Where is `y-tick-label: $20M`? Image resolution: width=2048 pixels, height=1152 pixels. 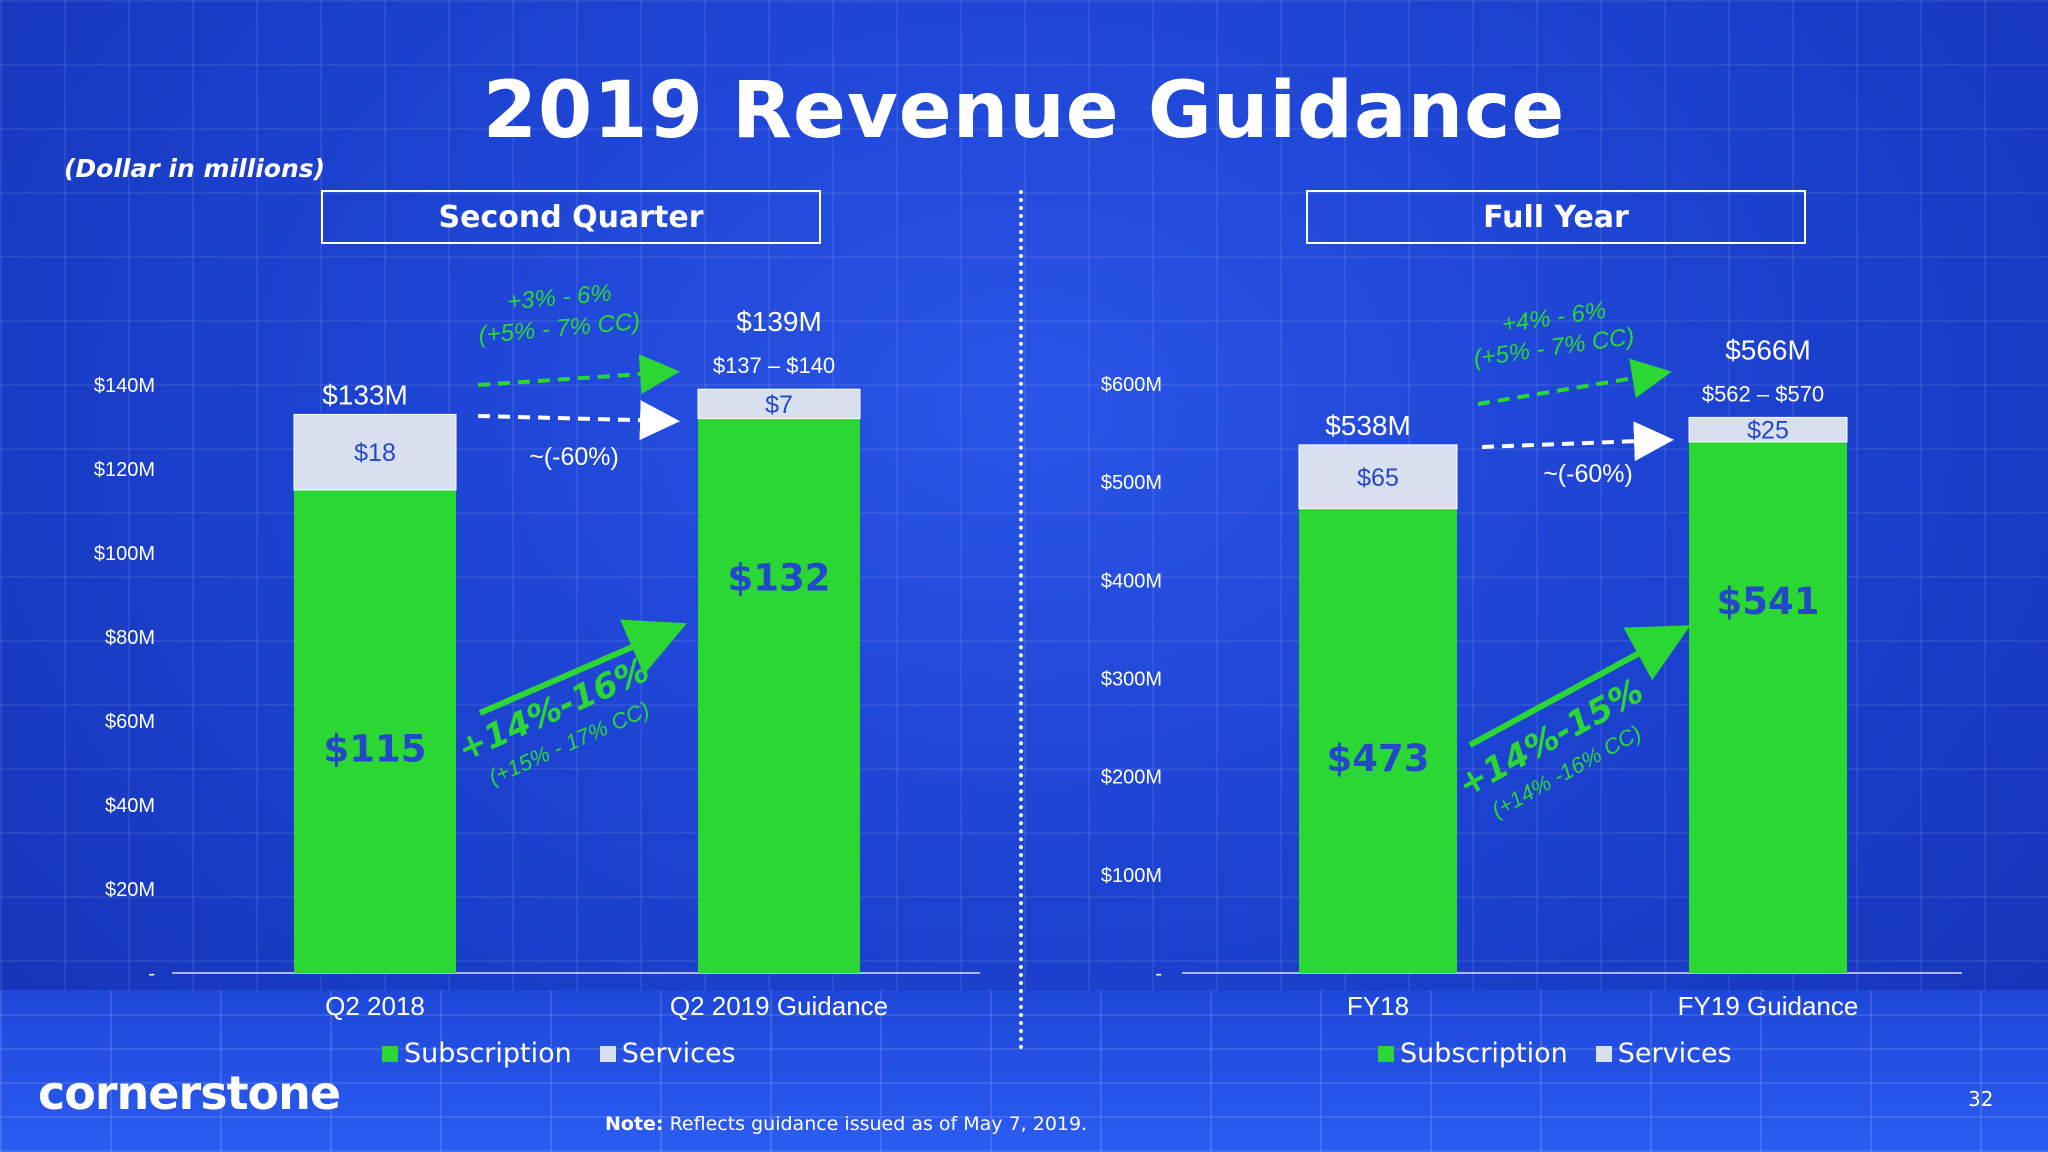
y-tick-label: $20M is located at coordinates (130, 890).